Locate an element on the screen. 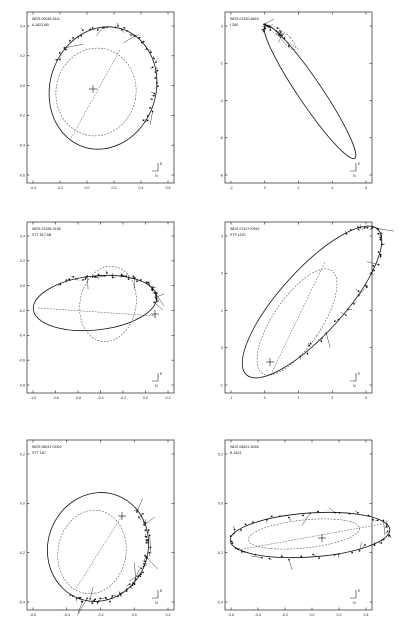 Image resolution: width=400 pixels, height=639 pixels. compass-north-label: N is located at coordinates (156, 176).